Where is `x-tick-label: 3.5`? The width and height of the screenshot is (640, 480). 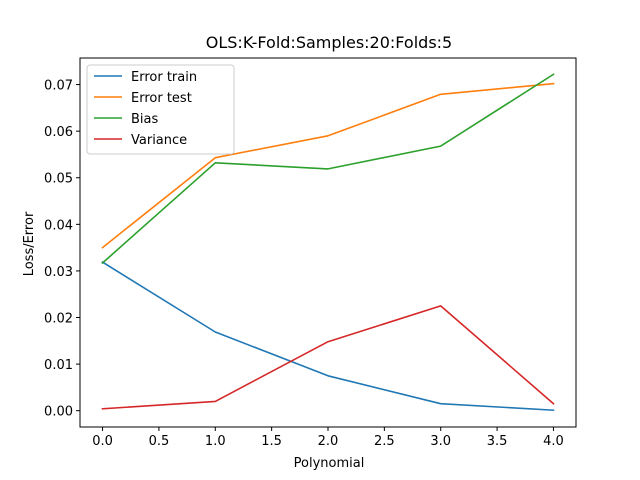
x-tick-label: 3.5 is located at coordinates (497, 441).